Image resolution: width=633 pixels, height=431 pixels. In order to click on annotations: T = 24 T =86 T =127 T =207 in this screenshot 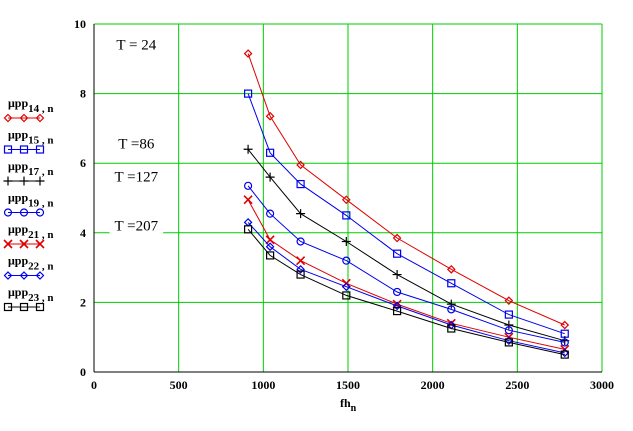, I will do `click(136, 135)`.